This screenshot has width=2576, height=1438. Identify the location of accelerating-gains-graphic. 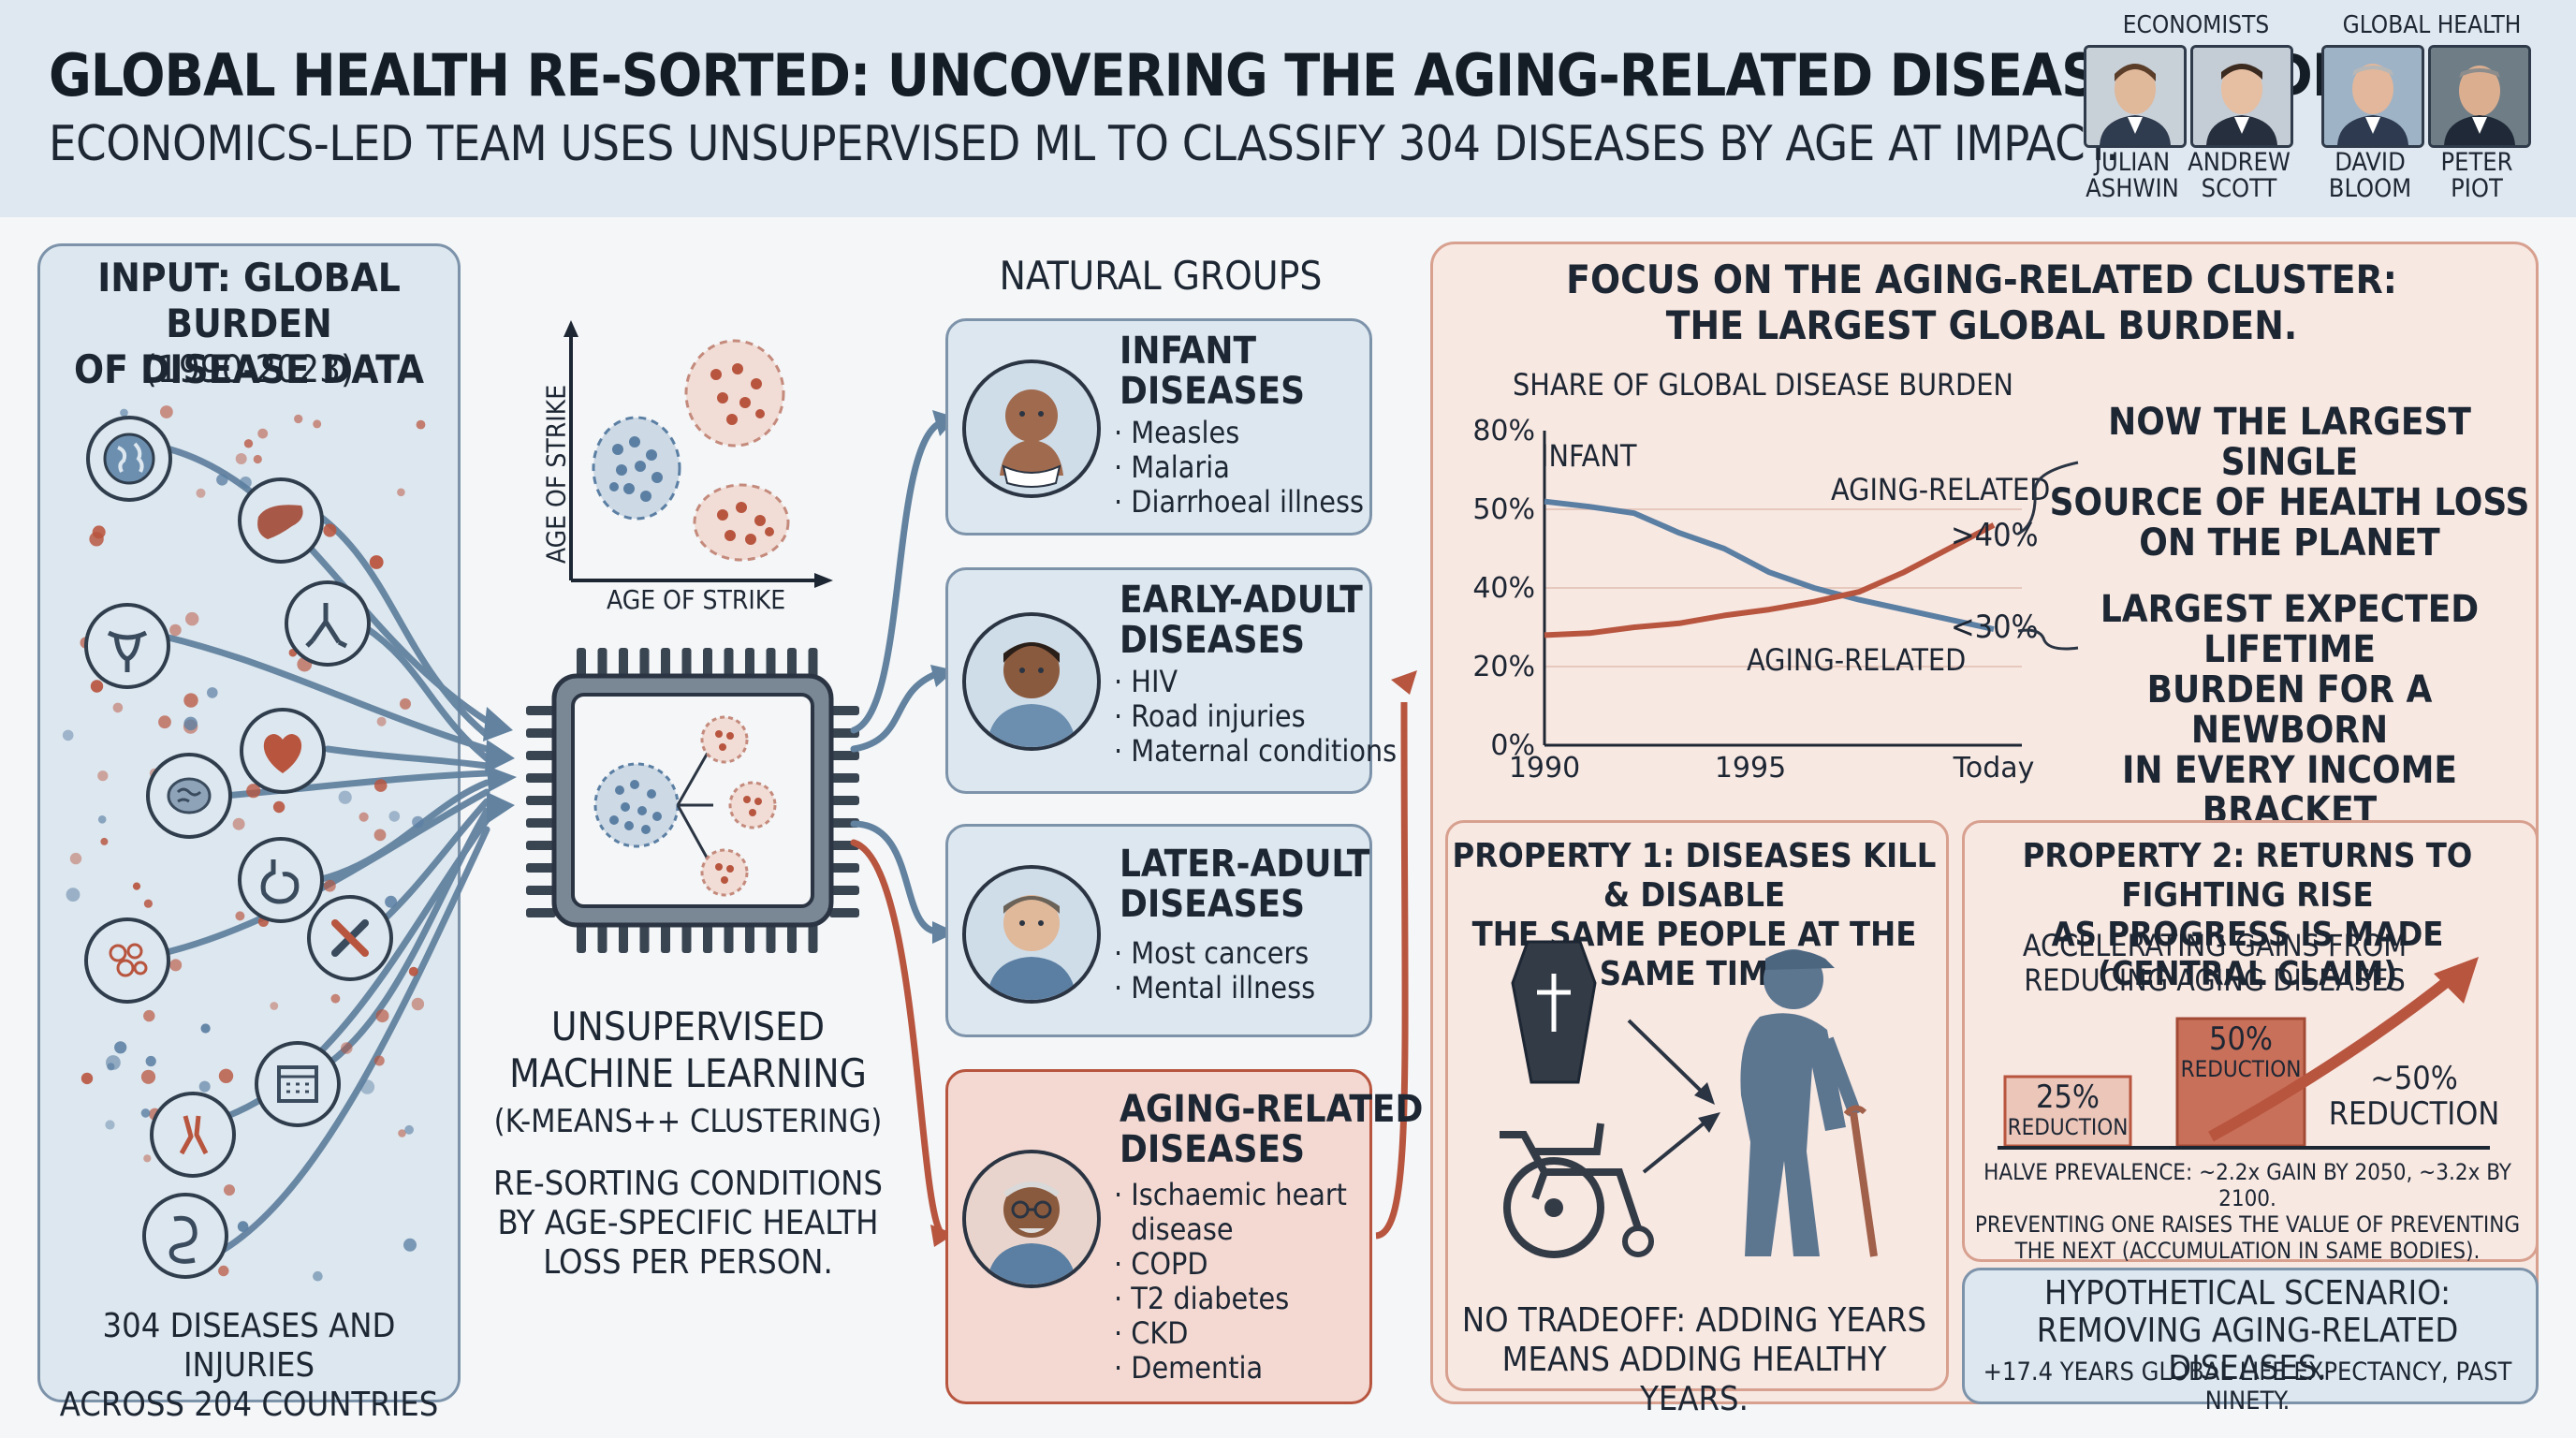
(2244, 1053).